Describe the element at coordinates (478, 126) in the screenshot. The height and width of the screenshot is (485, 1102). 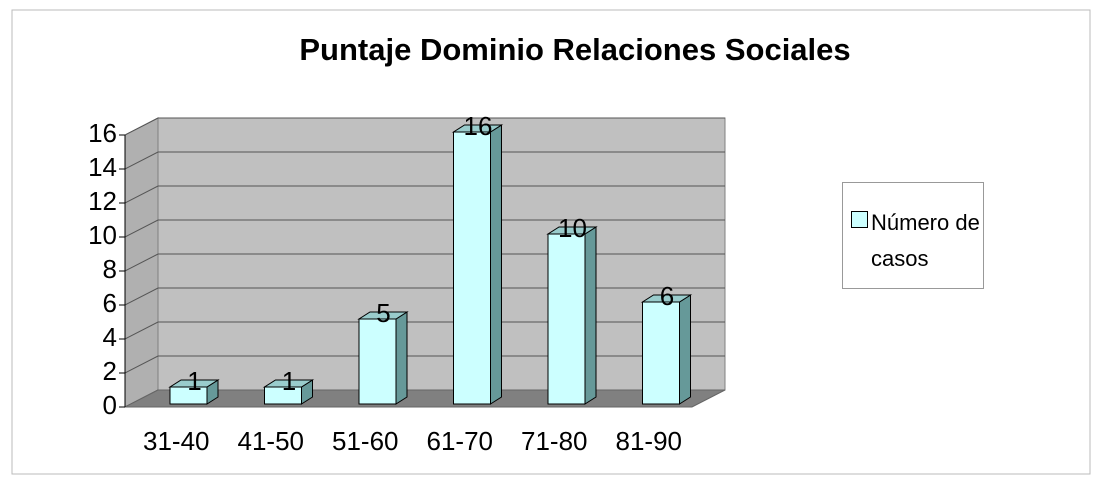
I see `data-label: 16` at that location.